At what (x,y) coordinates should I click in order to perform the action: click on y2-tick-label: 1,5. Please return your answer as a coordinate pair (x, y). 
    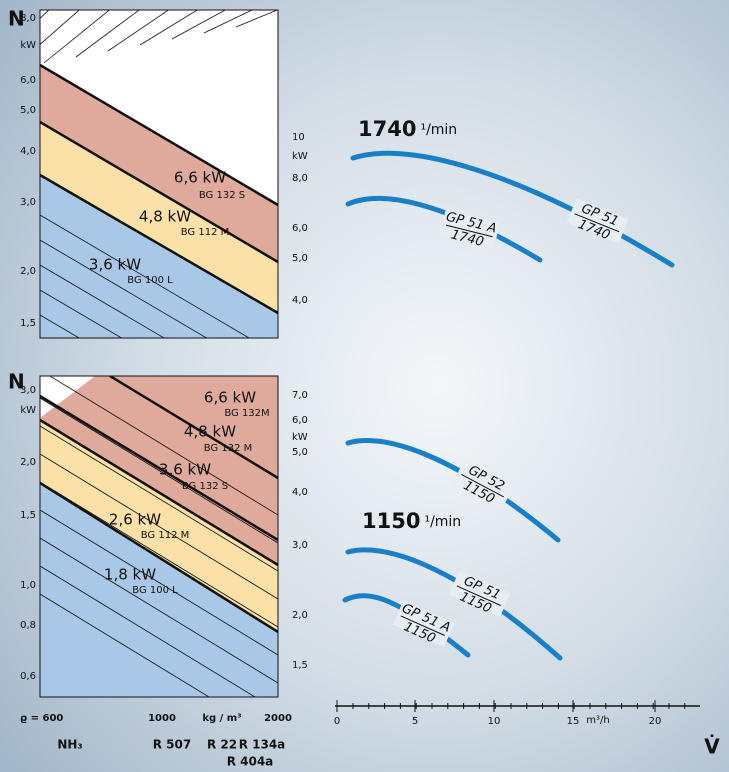
    Looking at the image, I should click on (300, 665).